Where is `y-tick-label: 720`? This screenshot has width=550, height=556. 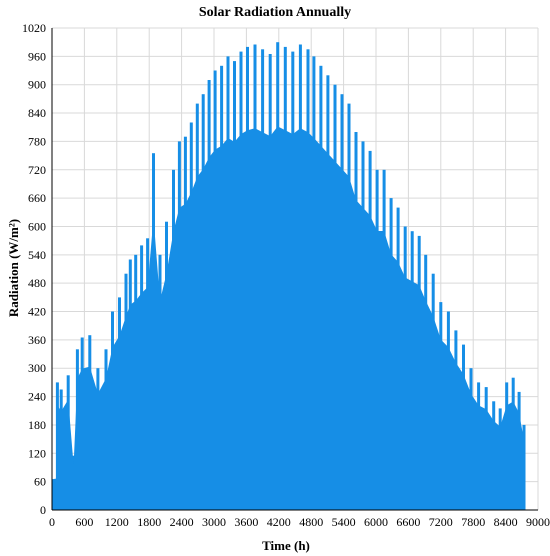 y-tick-label: 720 is located at coordinates (37, 170).